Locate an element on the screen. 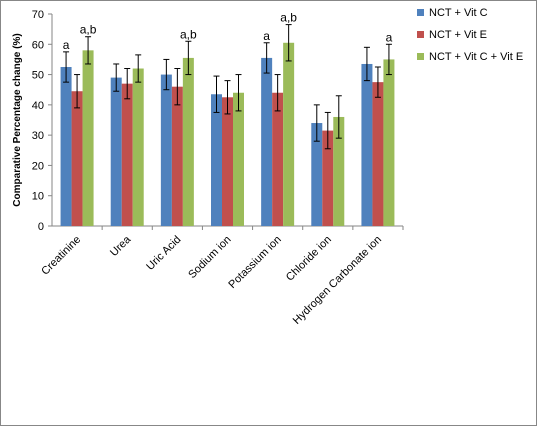 Image resolution: width=539 pixels, height=428 pixels. category-label: Urea is located at coordinates (121, 246).